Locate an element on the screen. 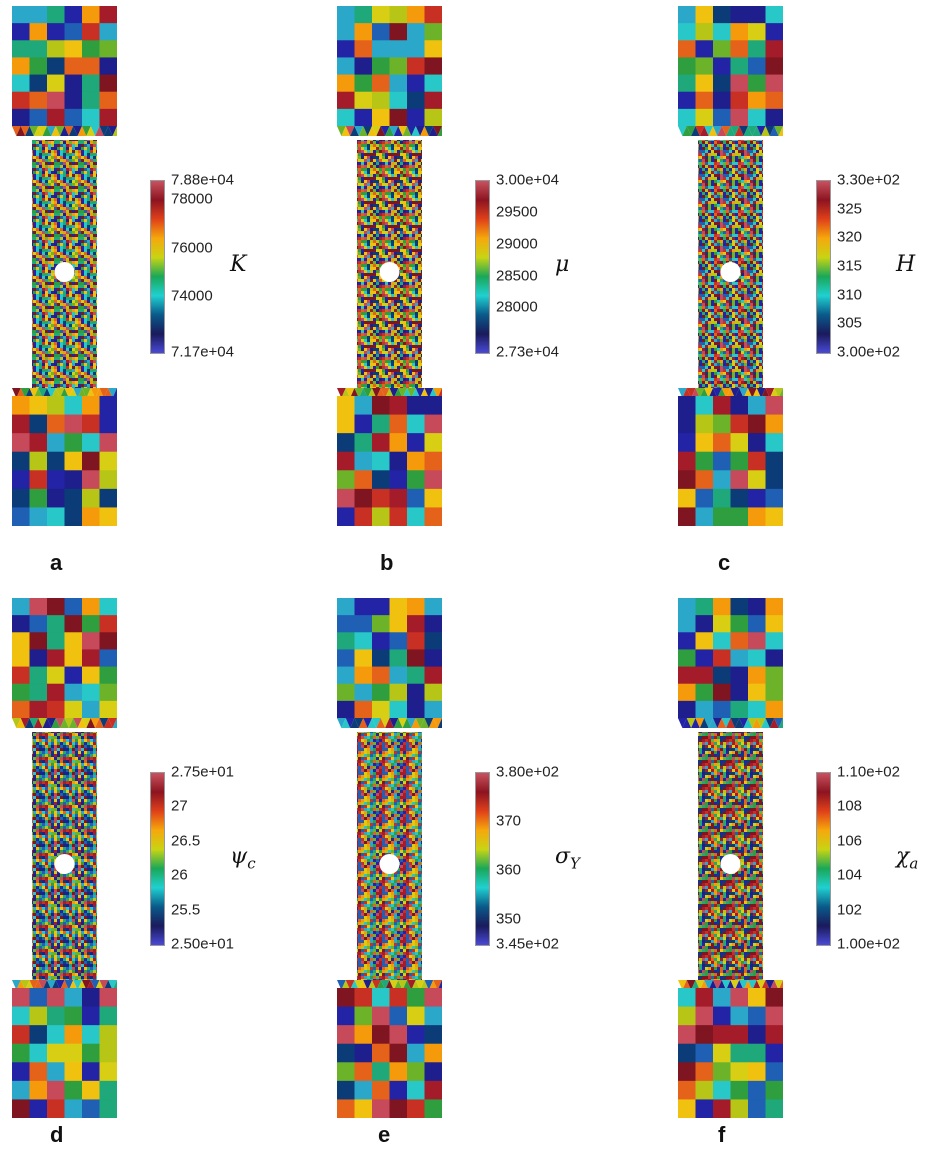 This screenshot has height=1158, width=930. colorbar-tick-label: 28000 is located at coordinates (517, 307).